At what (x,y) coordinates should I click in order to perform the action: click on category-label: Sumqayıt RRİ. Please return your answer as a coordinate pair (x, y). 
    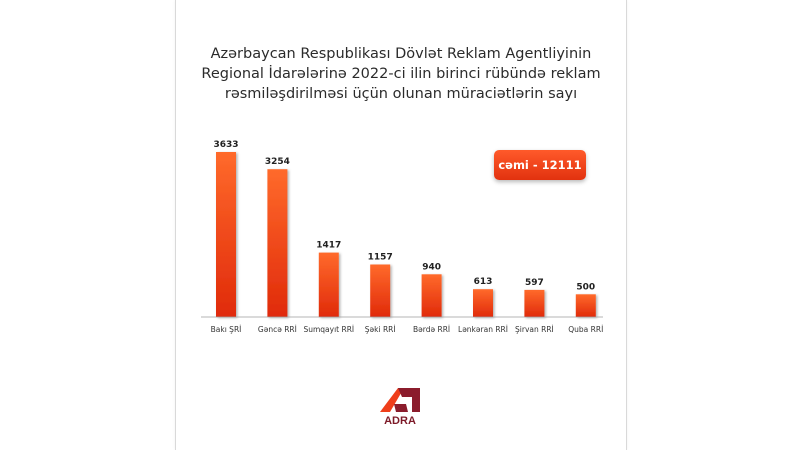
    Looking at the image, I should click on (328, 329).